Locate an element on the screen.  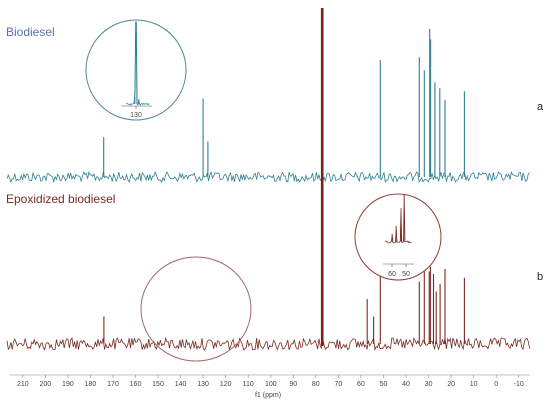
x-tick-label: 40 is located at coordinates (406, 384).